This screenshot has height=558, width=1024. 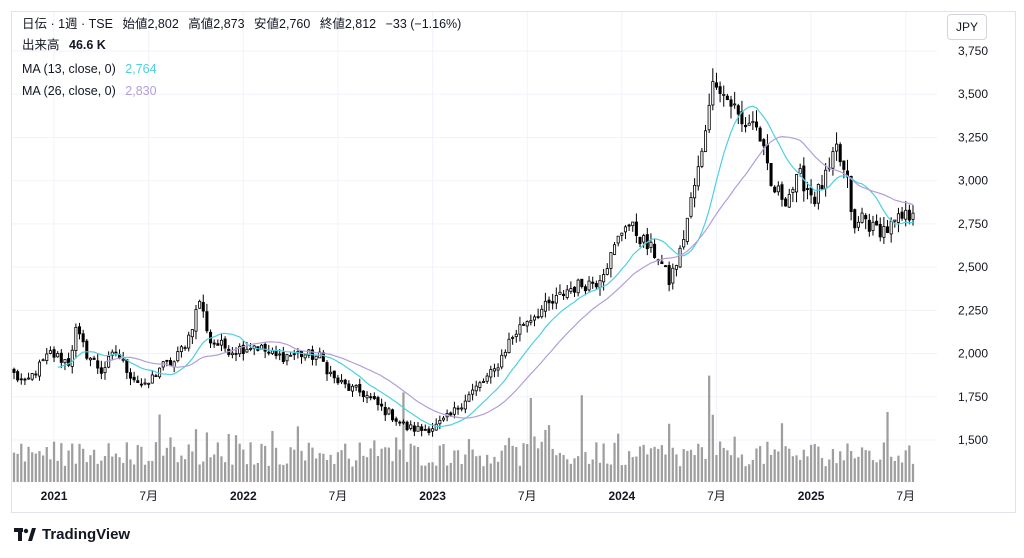 What do you see at coordinates (478, 496) in the screenshot?
I see `time-axis: 2021 7月 2022 7月 2023 7月 2024 7月 2025 7月` at bounding box center [478, 496].